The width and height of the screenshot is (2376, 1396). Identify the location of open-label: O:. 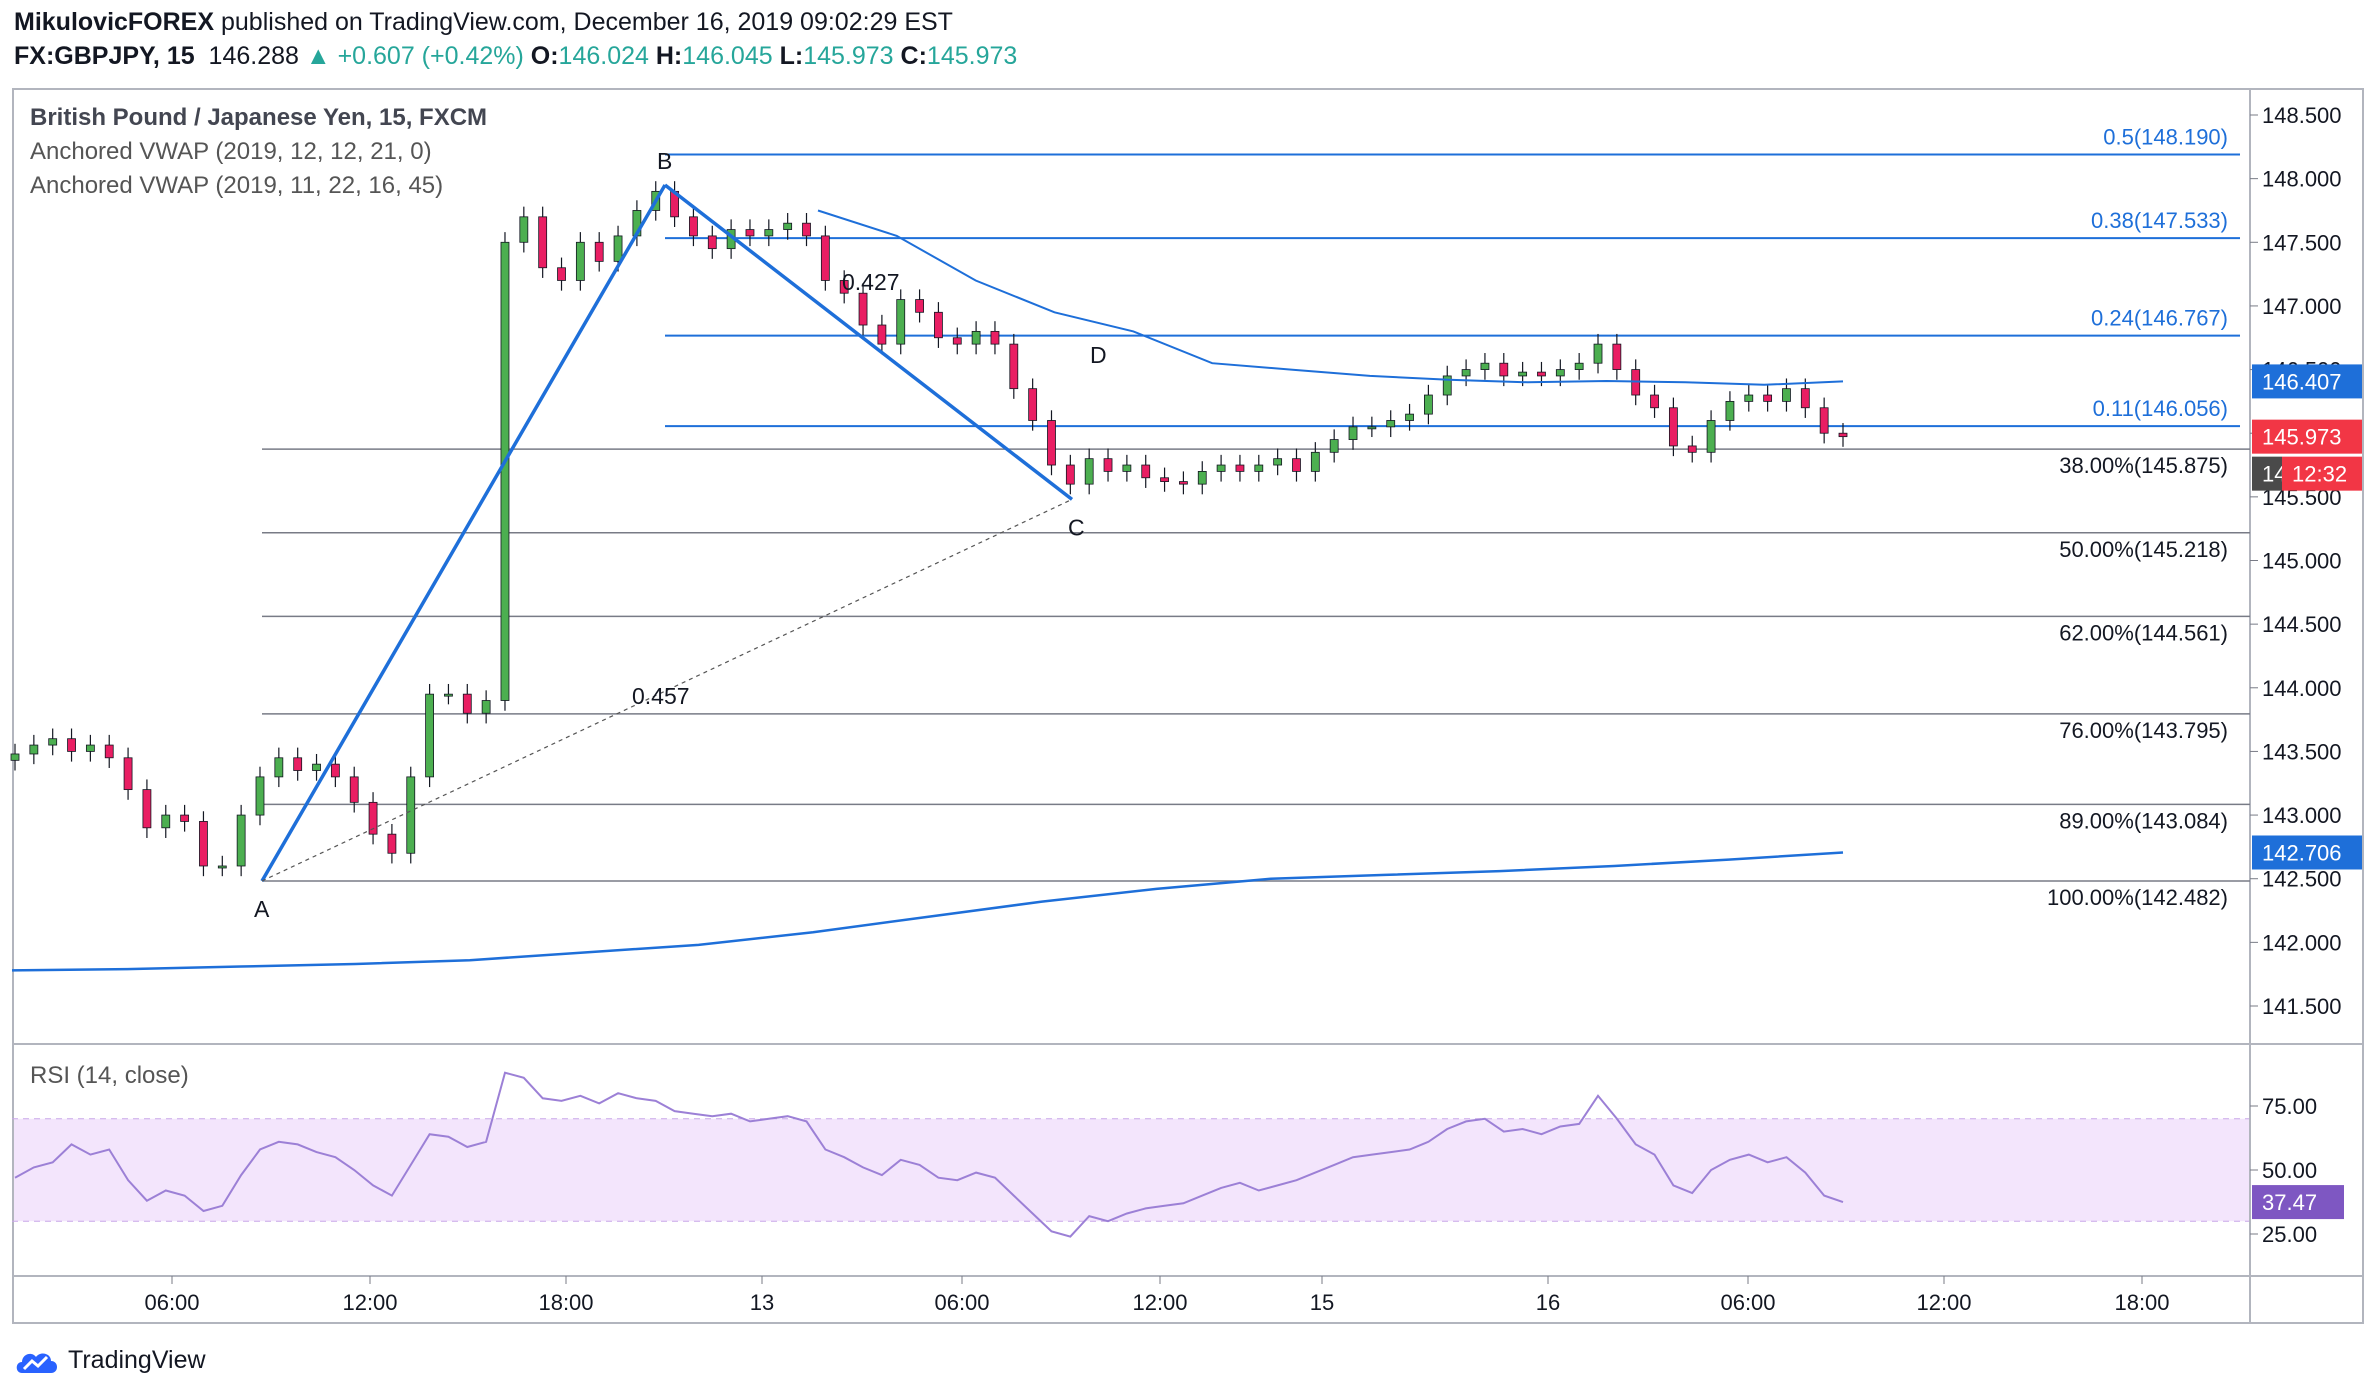
(544, 56).